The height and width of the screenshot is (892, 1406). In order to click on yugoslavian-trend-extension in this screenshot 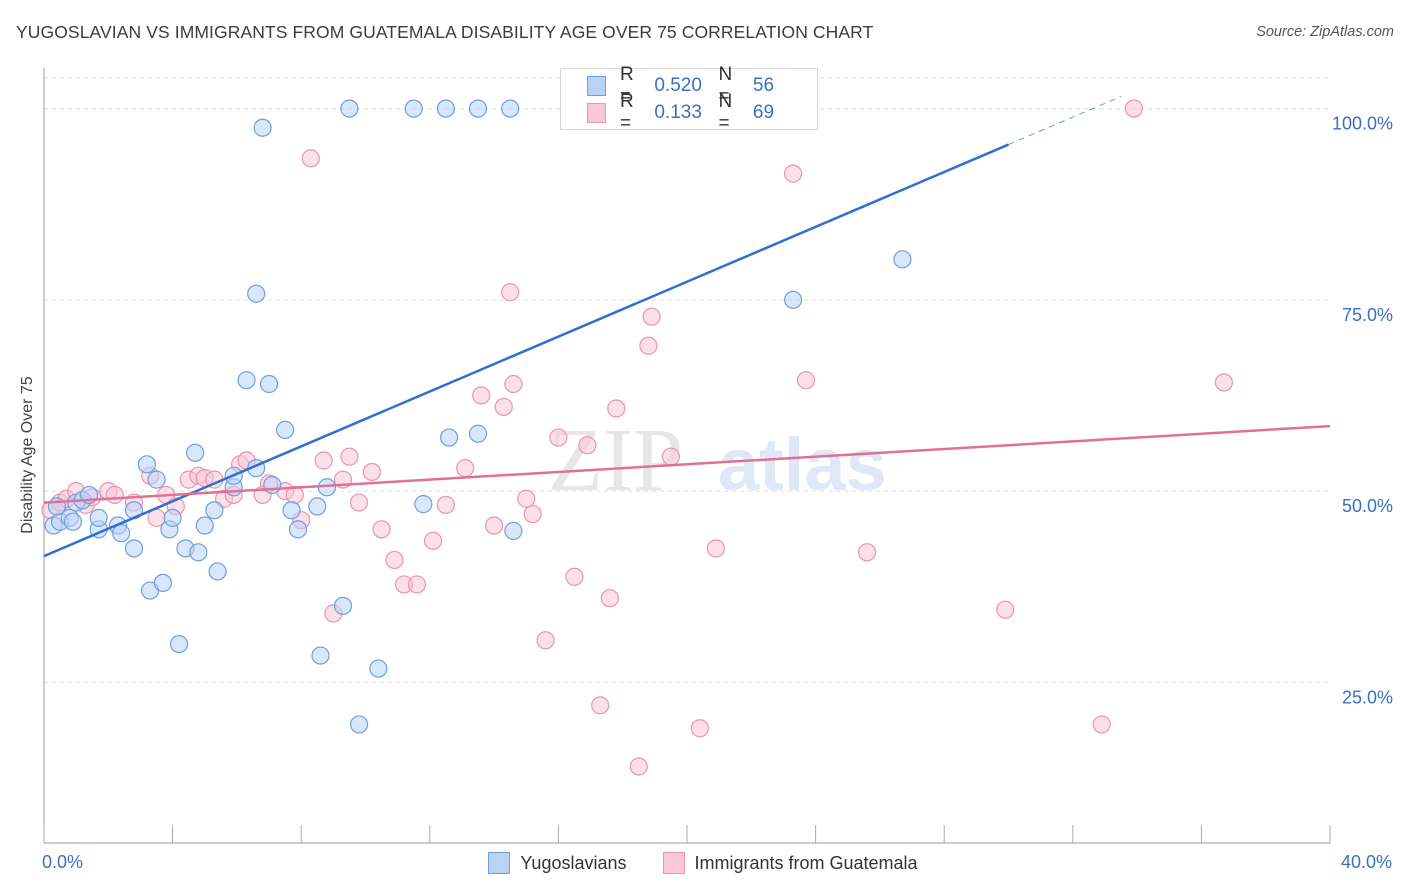, I will do `click(1065, 121)`.